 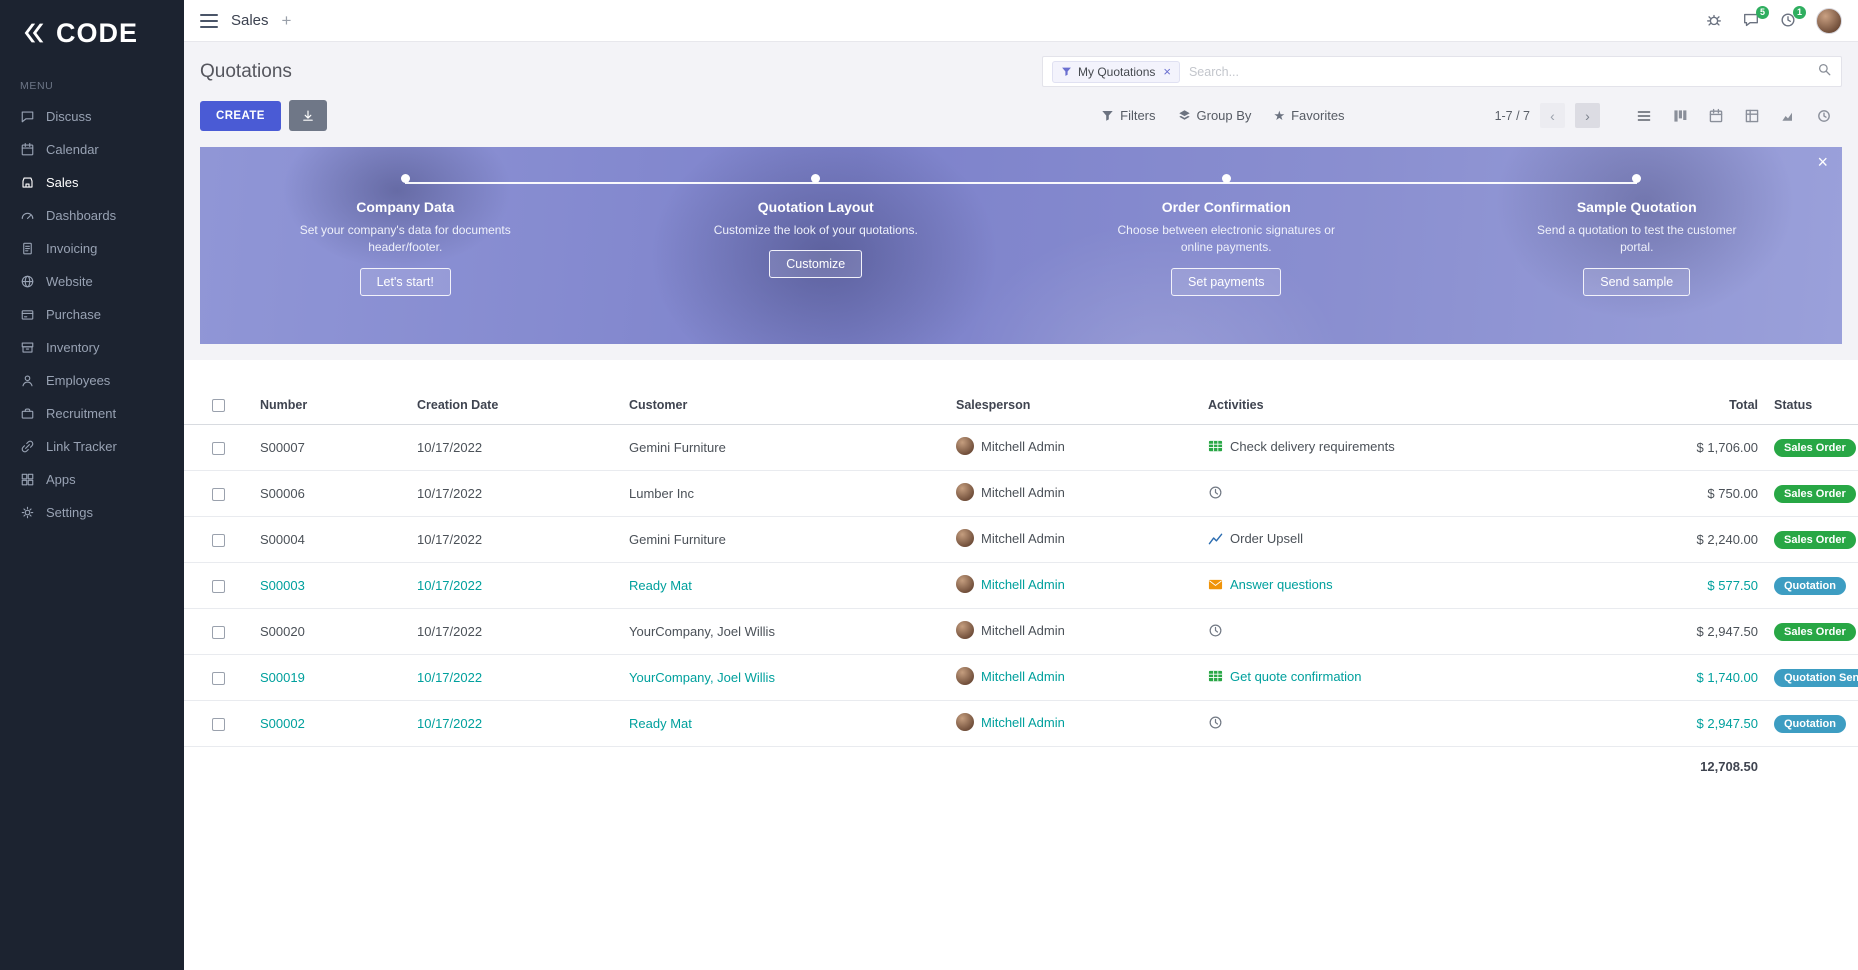 What do you see at coordinates (92, 479) in the screenshot?
I see `sidebar-item-apps: Apps` at bounding box center [92, 479].